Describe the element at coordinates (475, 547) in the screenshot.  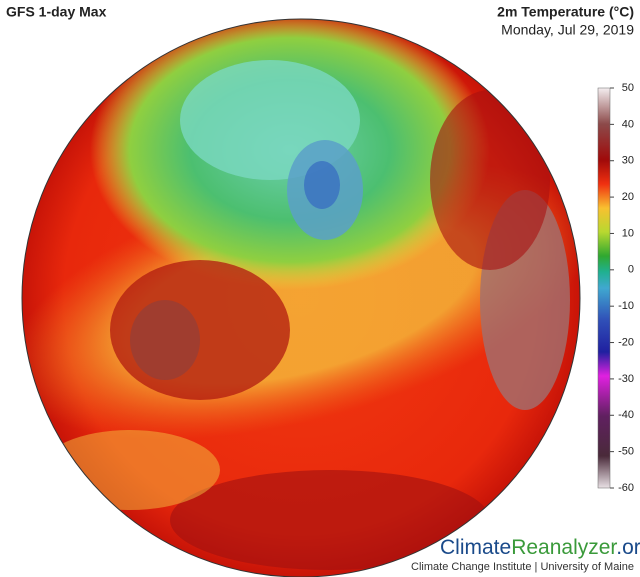
I see `brand-part: Climate` at that location.